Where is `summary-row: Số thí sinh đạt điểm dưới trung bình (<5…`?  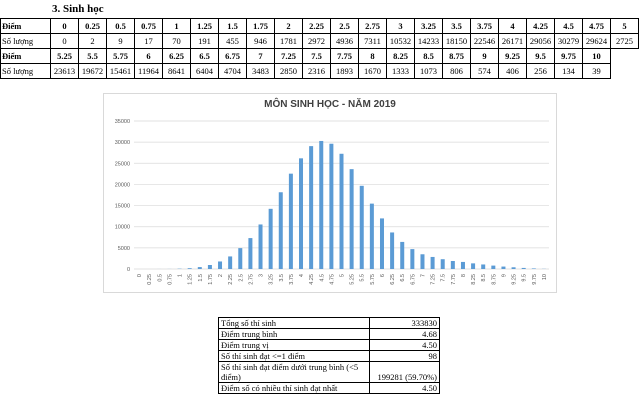
summary-row: Số thí sinh đạt điểm dưới trung bình (<5… is located at coordinates (329, 372).